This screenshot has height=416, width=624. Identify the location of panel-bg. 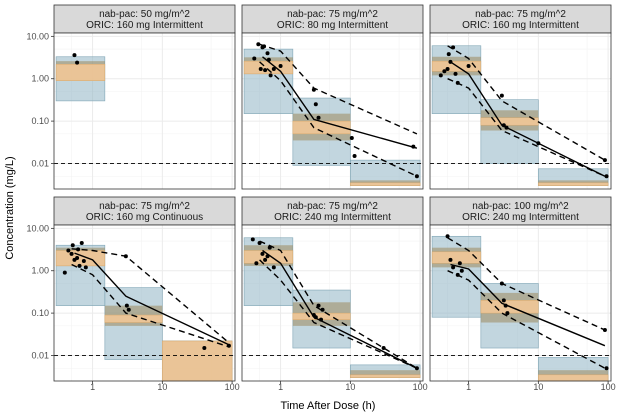
(144, 111).